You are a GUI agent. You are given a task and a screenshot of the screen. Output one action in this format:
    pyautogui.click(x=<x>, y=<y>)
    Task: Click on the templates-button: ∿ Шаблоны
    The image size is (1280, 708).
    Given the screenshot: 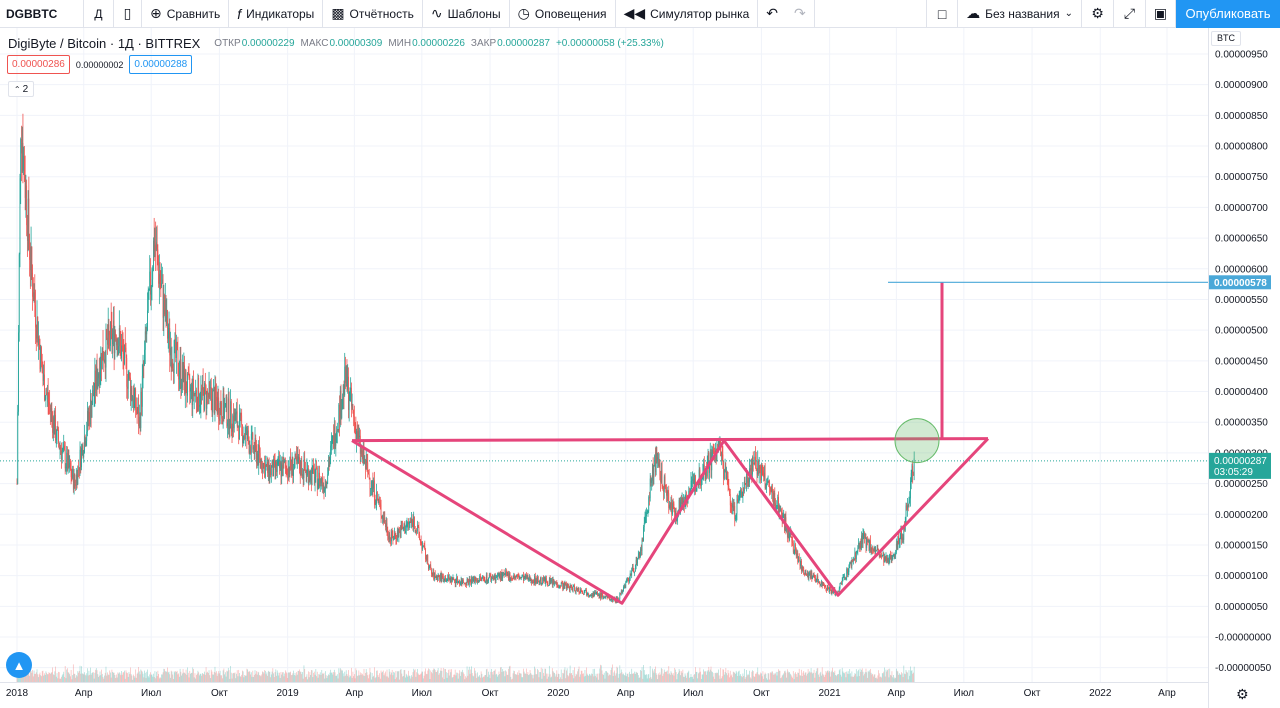 What is the action you would take?
    pyautogui.click(x=466, y=14)
    